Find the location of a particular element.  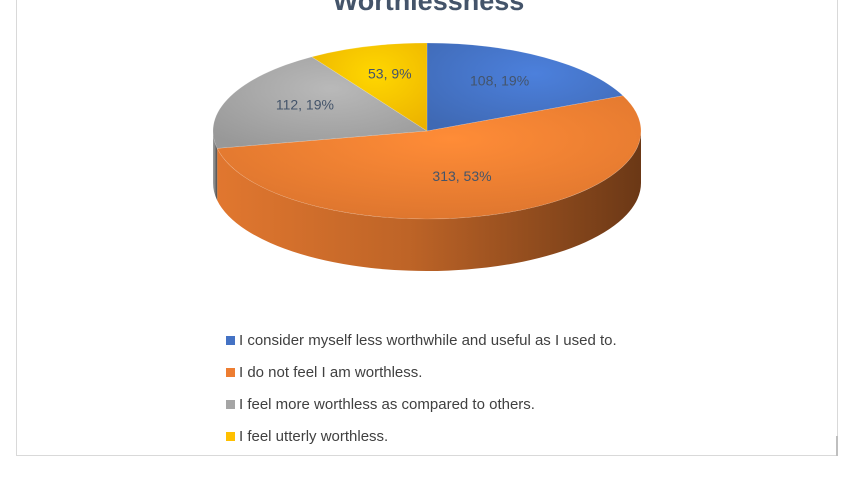

legend-item-not-worthless: I do not feel I am worthless. is located at coordinates (496, 372).